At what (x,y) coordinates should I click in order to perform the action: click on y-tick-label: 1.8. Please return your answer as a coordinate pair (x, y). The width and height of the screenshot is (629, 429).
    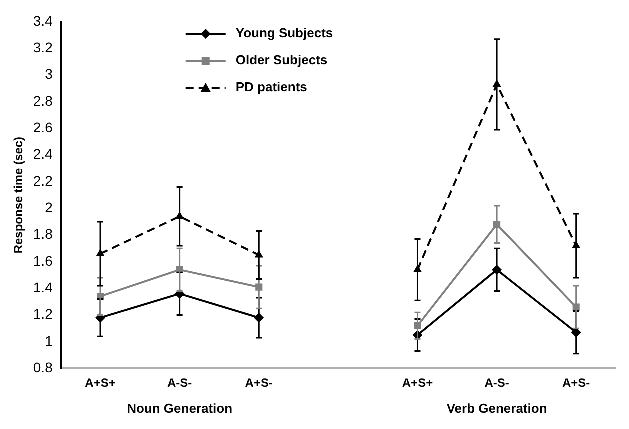
    Looking at the image, I should click on (43, 234).